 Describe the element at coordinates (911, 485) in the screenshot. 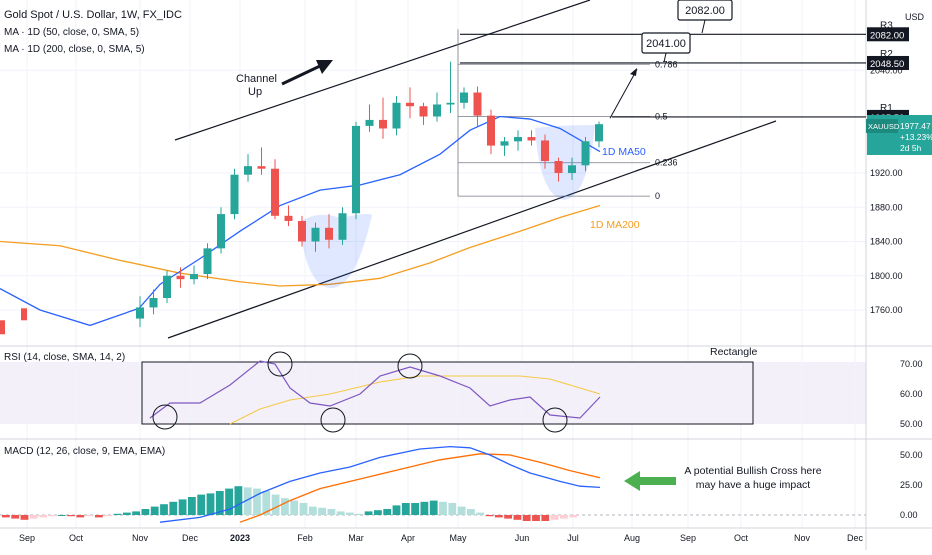

I see `macd-tick-label: 25.00` at that location.